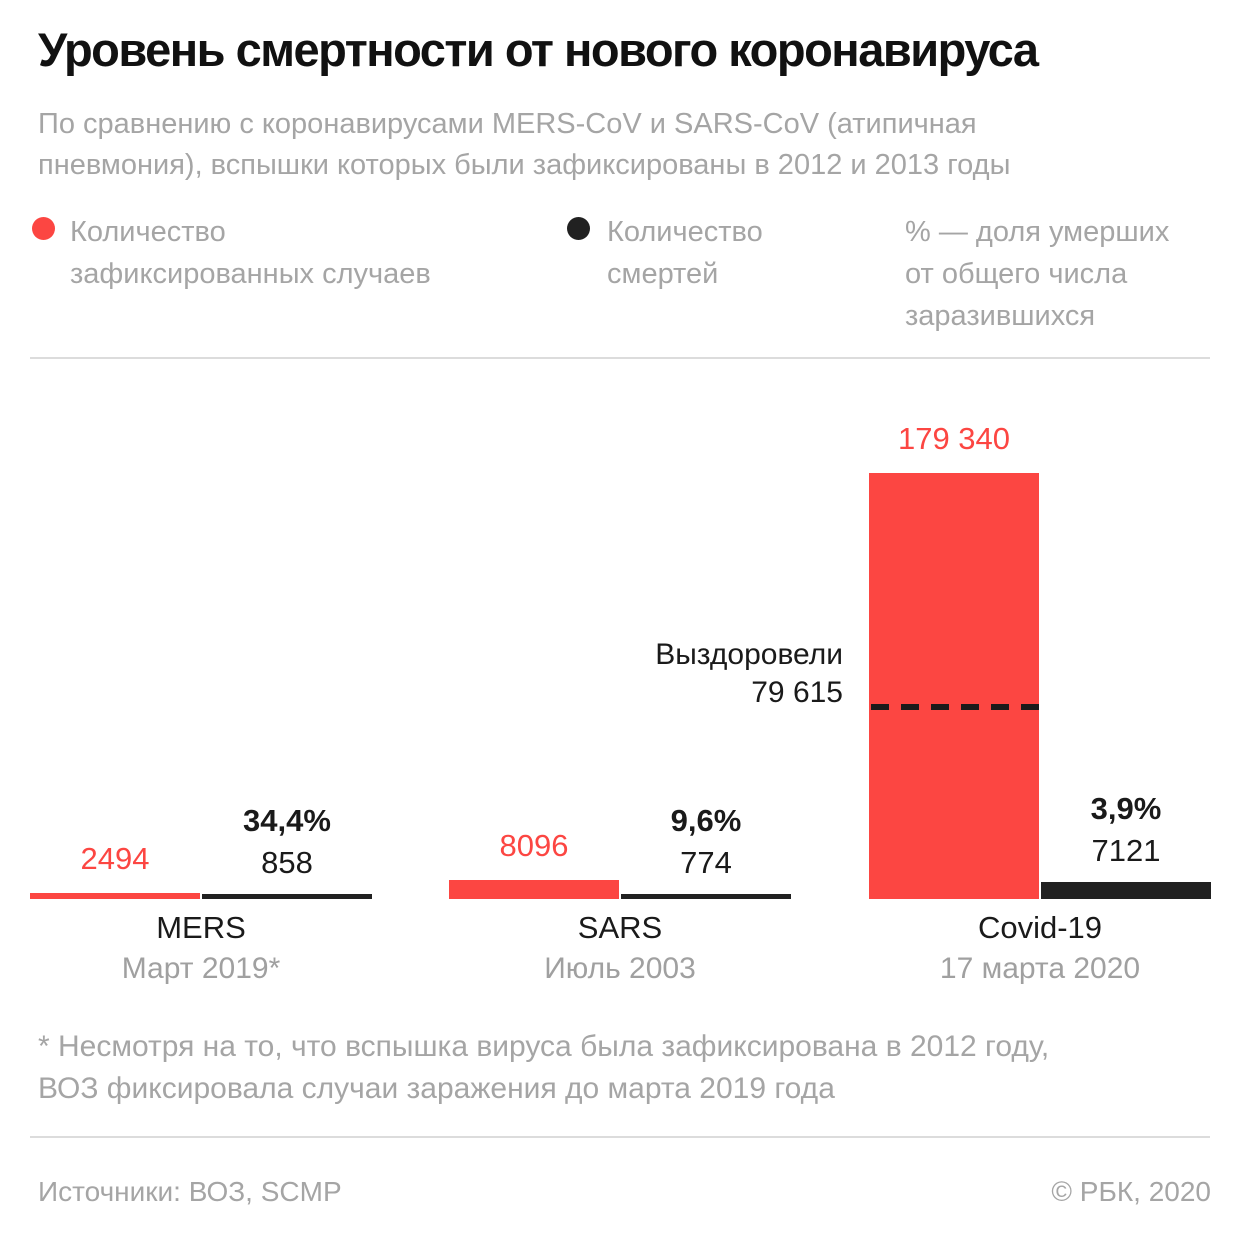 The width and height of the screenshot is (1240, 1240). I want to click on mers-mortality-block: 34,4% 858, so click(287, 842).